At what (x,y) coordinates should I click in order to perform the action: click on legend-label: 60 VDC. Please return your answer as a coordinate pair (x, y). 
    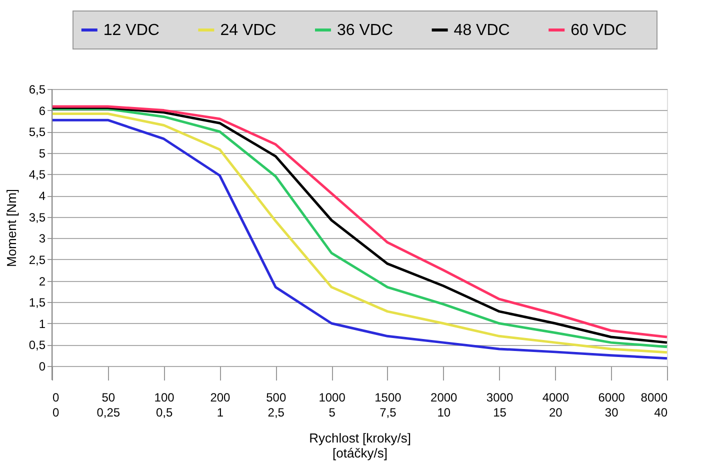
    Looking at the image, I should click on (598, 30).